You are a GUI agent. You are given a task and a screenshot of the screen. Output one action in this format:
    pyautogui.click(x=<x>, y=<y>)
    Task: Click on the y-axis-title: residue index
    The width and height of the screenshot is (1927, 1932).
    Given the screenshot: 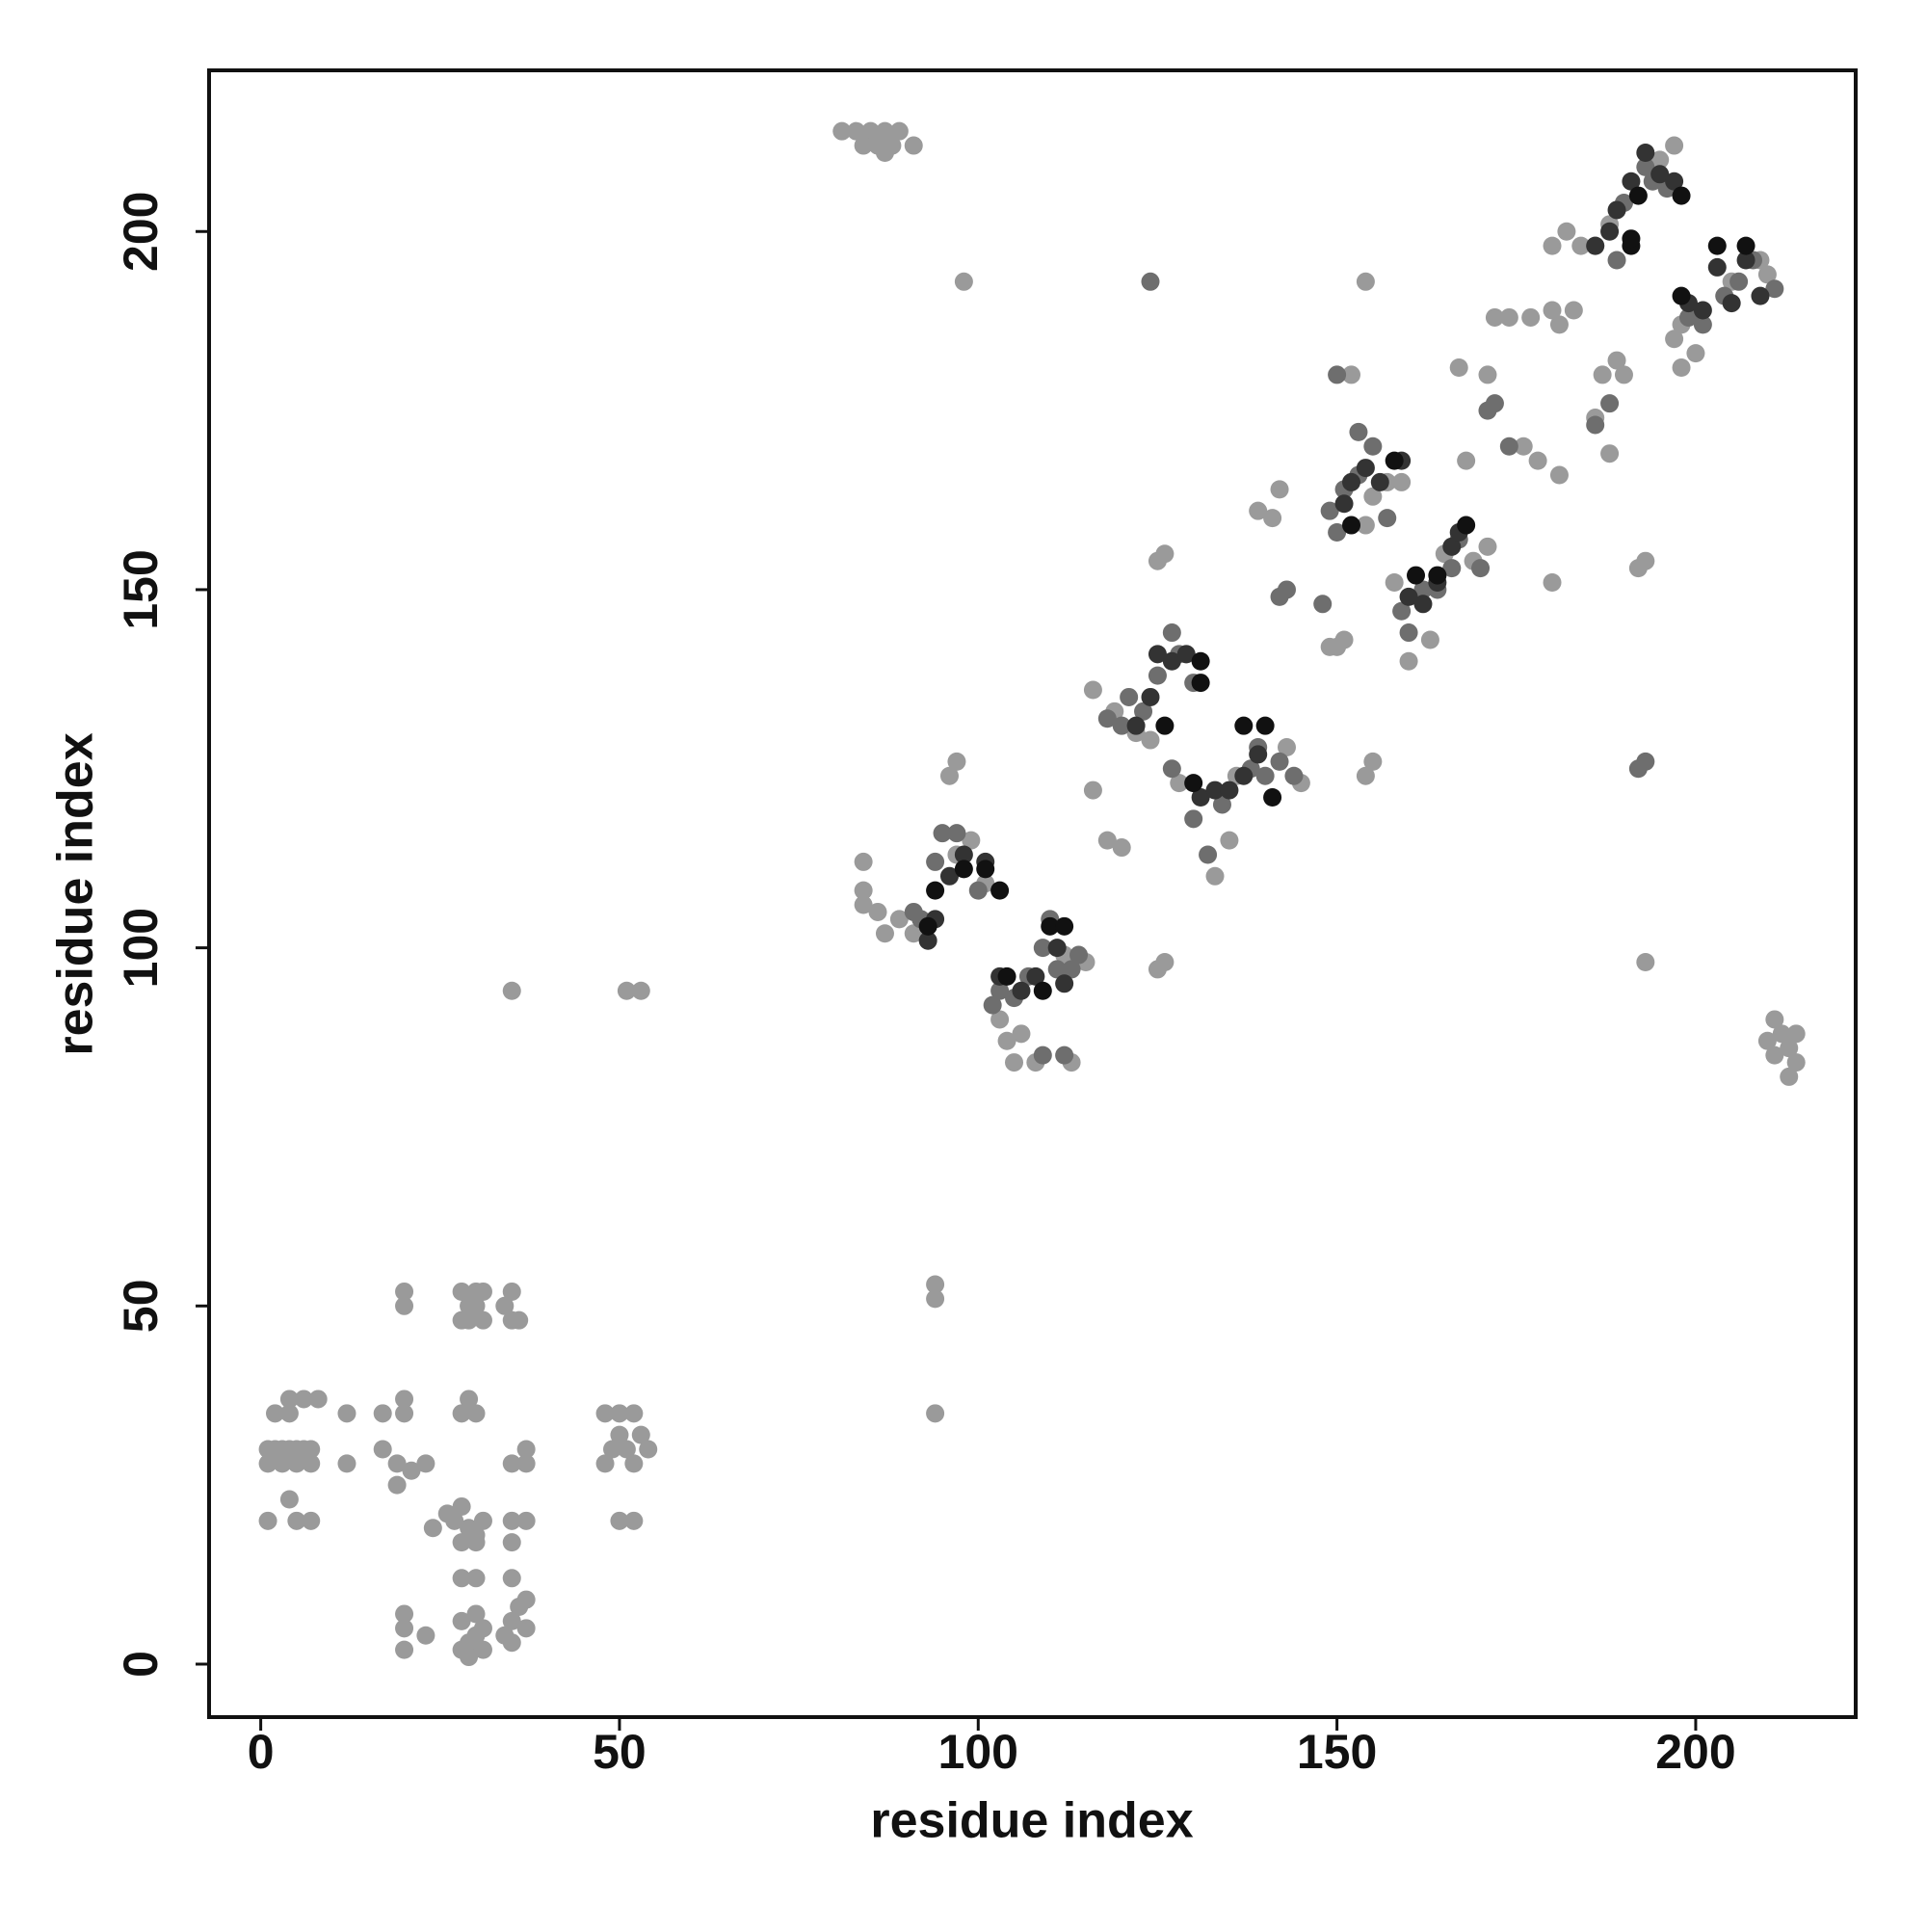 What is the action you would take?
    pyautogui.click(x=76, y=893)
    